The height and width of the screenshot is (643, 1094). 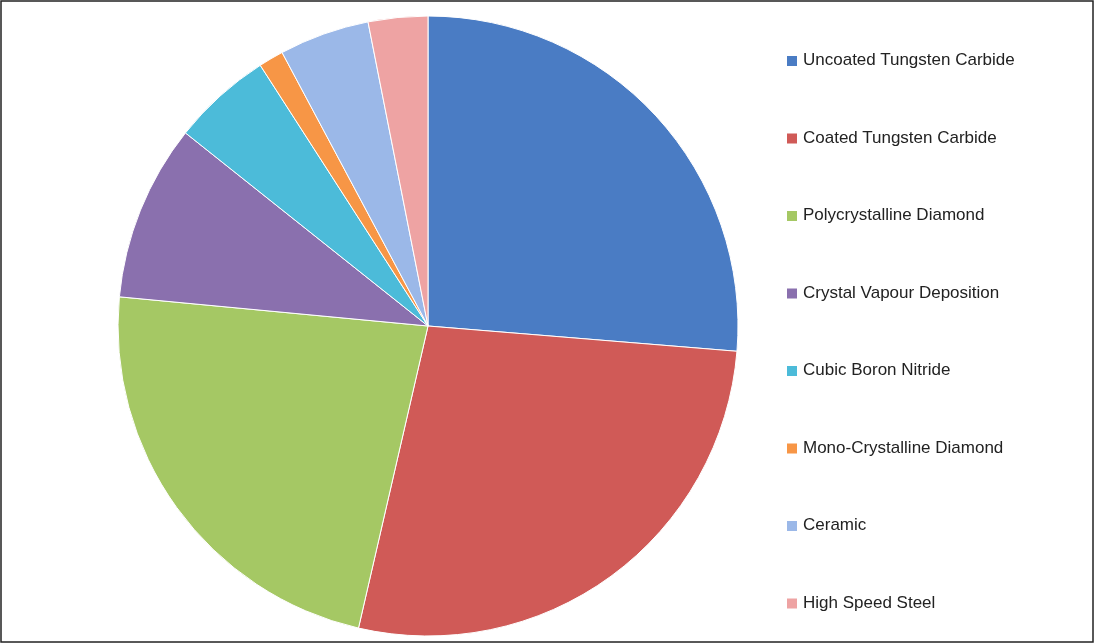 What do you see at coordinates (835, 525) in the screenshot?
I see `legend-label: Ceramic` at bounding box center [835, 525].